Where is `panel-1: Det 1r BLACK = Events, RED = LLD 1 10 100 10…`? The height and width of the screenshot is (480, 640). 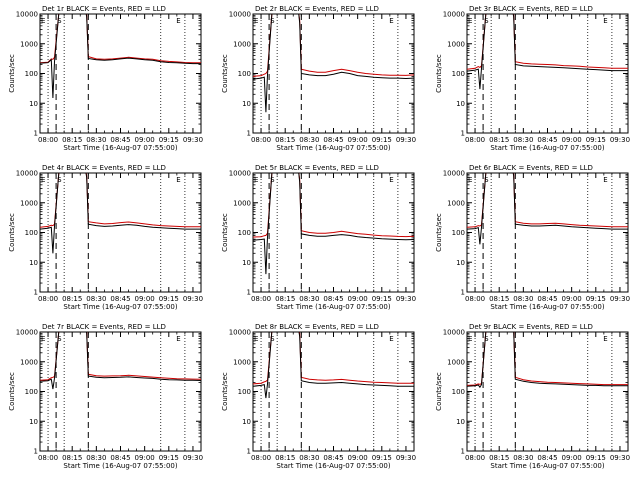
panel-1: Det 1r BLACK = Events, RED = LLD 1 10 100 10… is located at coordinates (105, 78).